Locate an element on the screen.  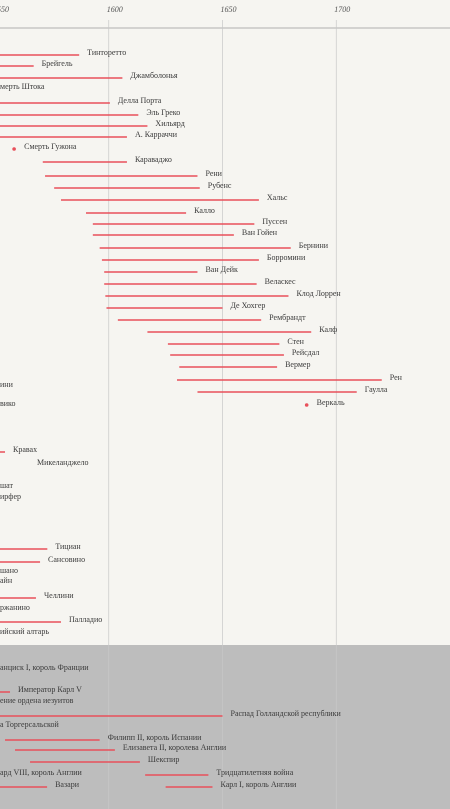
row-label: Клод Лоррен is located at coordinates (318, 293).